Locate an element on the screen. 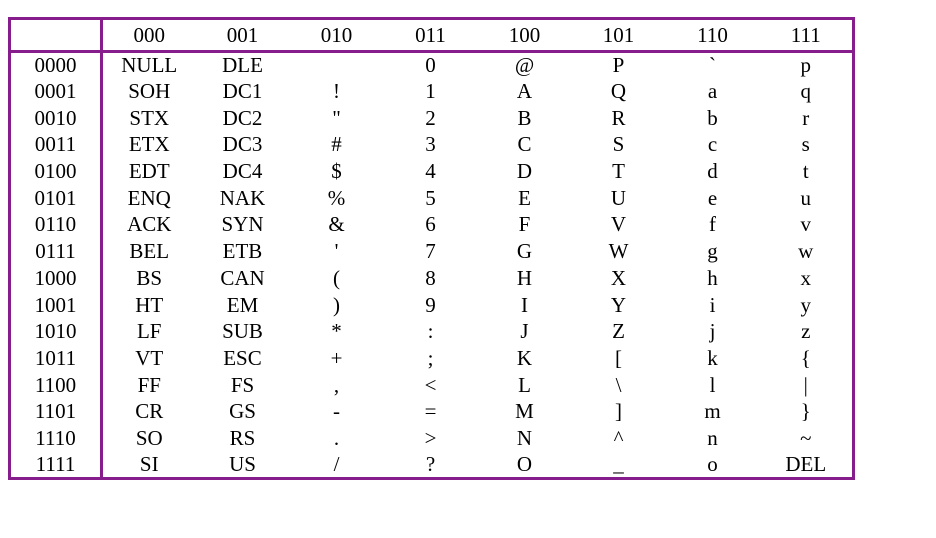 The width and height of the screenshot is (936, 538). table-header: 000 001 010 011 100 101 110 111 is located at coordinates (431, 35).